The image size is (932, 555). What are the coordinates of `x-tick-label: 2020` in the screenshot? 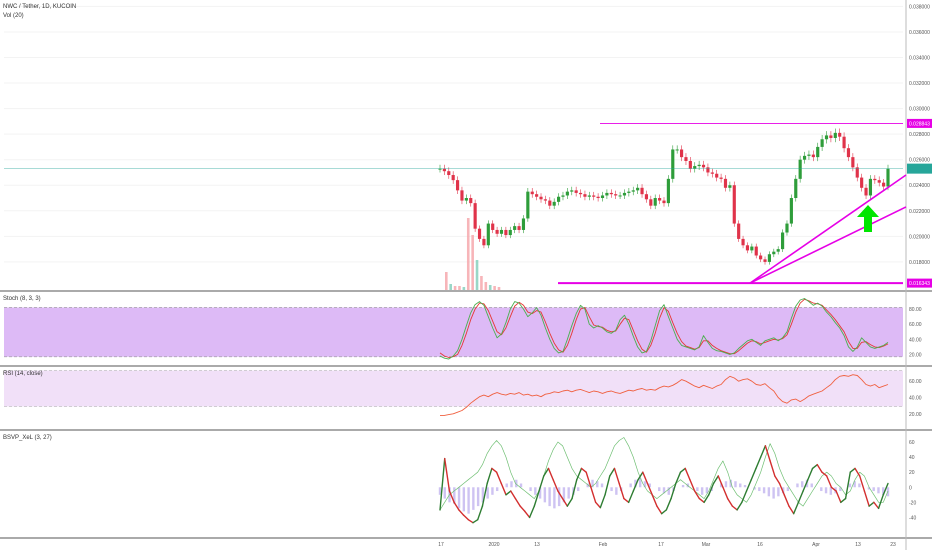 It's located at (493, 545).